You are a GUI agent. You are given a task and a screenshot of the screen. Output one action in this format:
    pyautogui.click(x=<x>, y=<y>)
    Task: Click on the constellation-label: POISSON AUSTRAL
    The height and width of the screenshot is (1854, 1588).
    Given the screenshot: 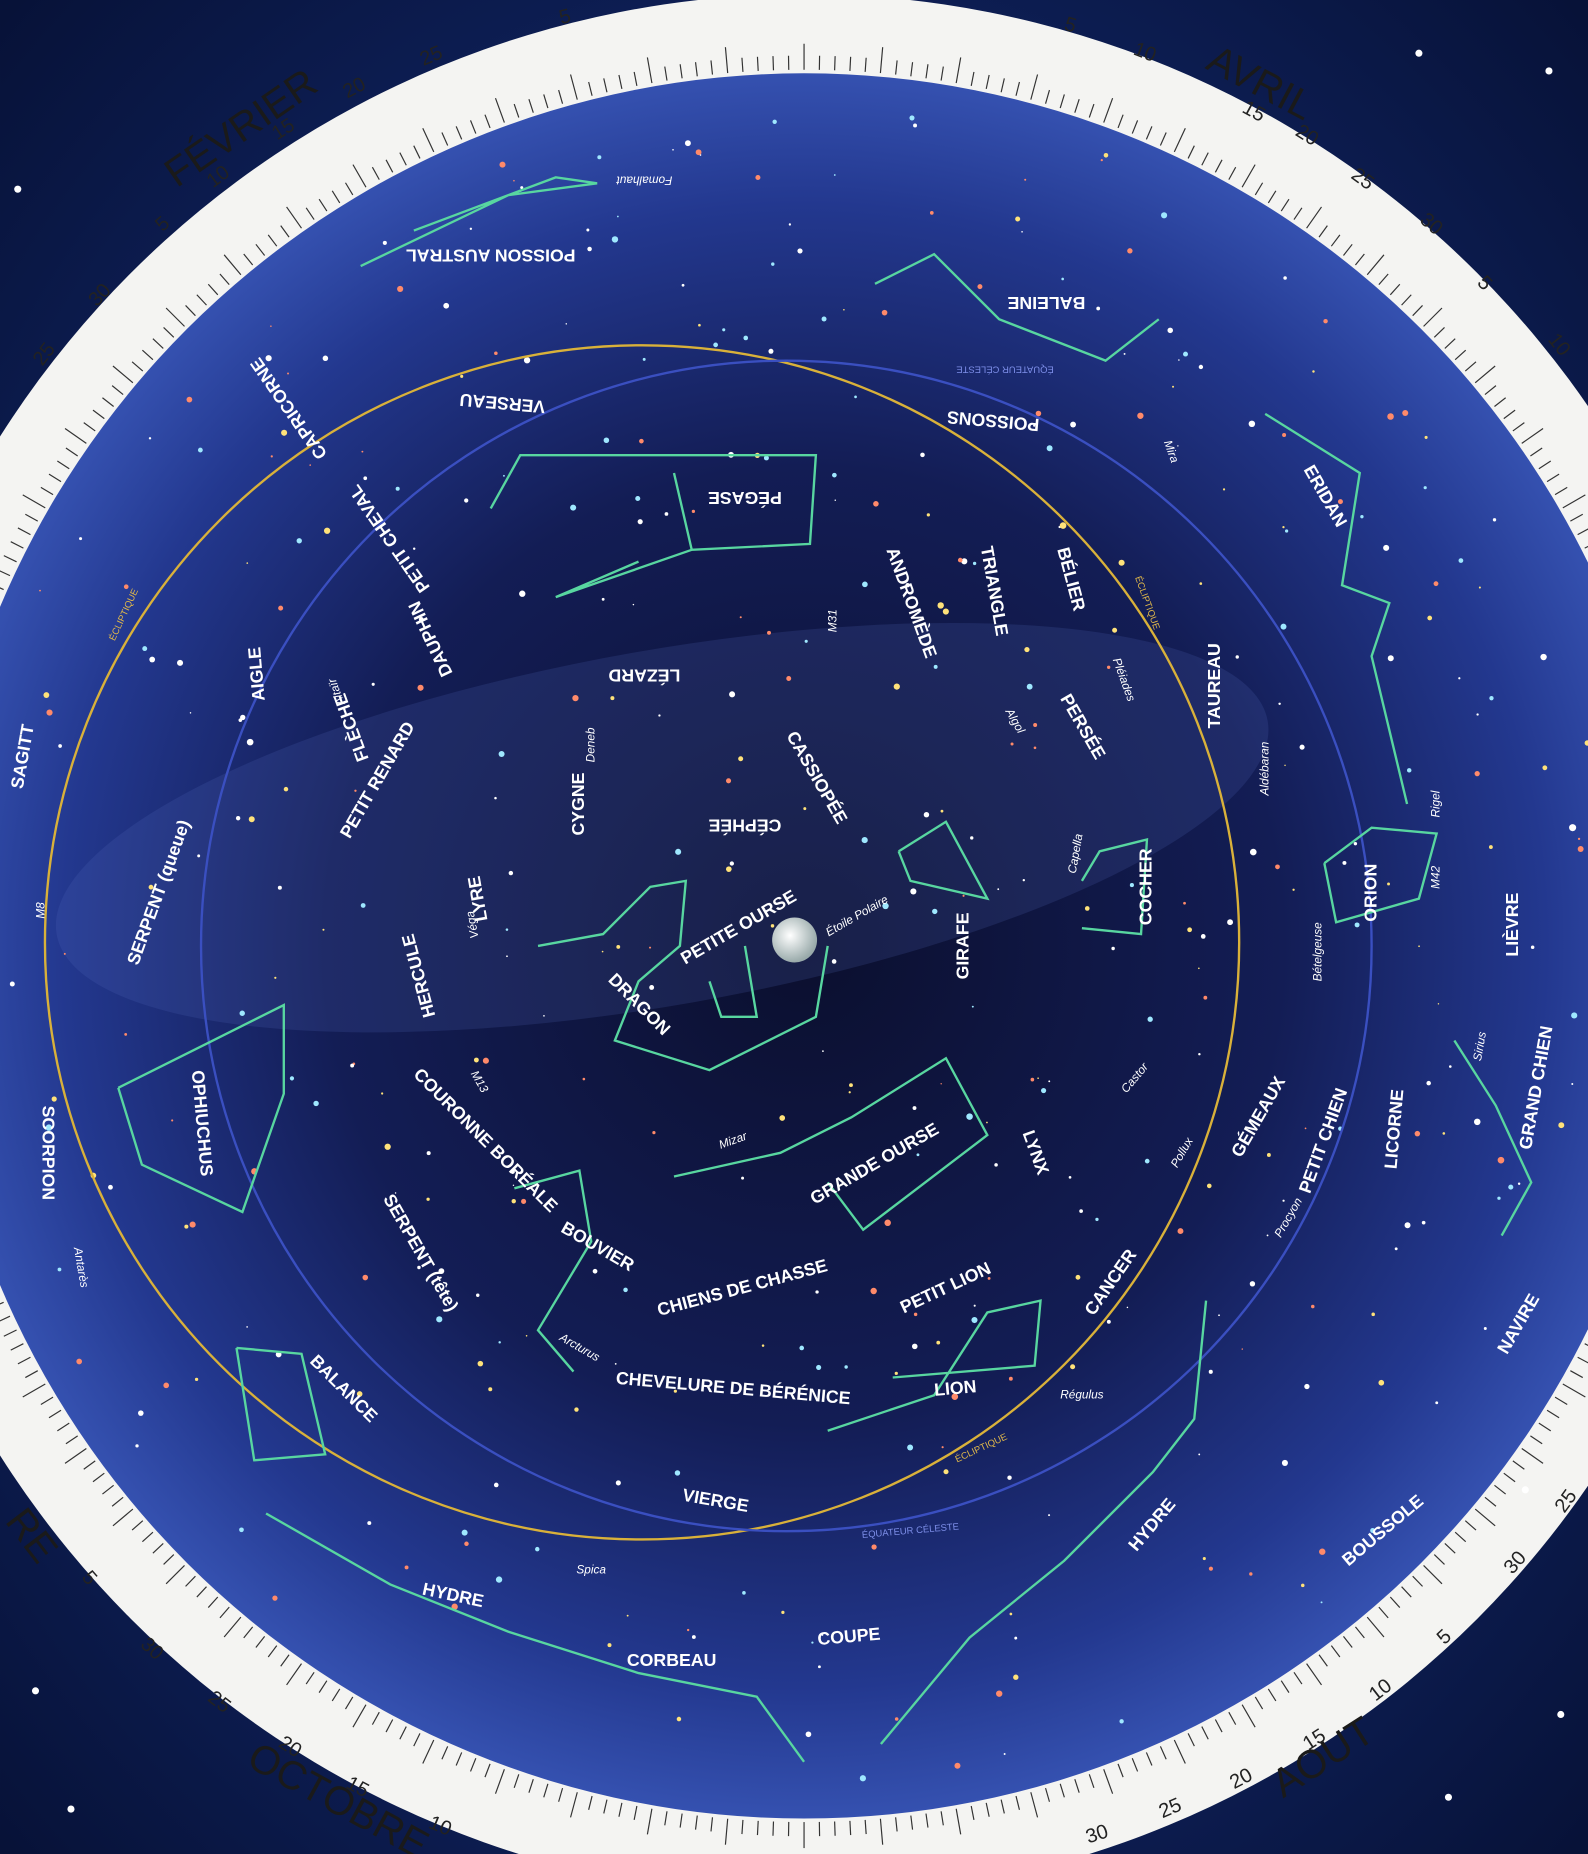 What is the action you would take?
    pyautogui.click(x=491, y=256)
    